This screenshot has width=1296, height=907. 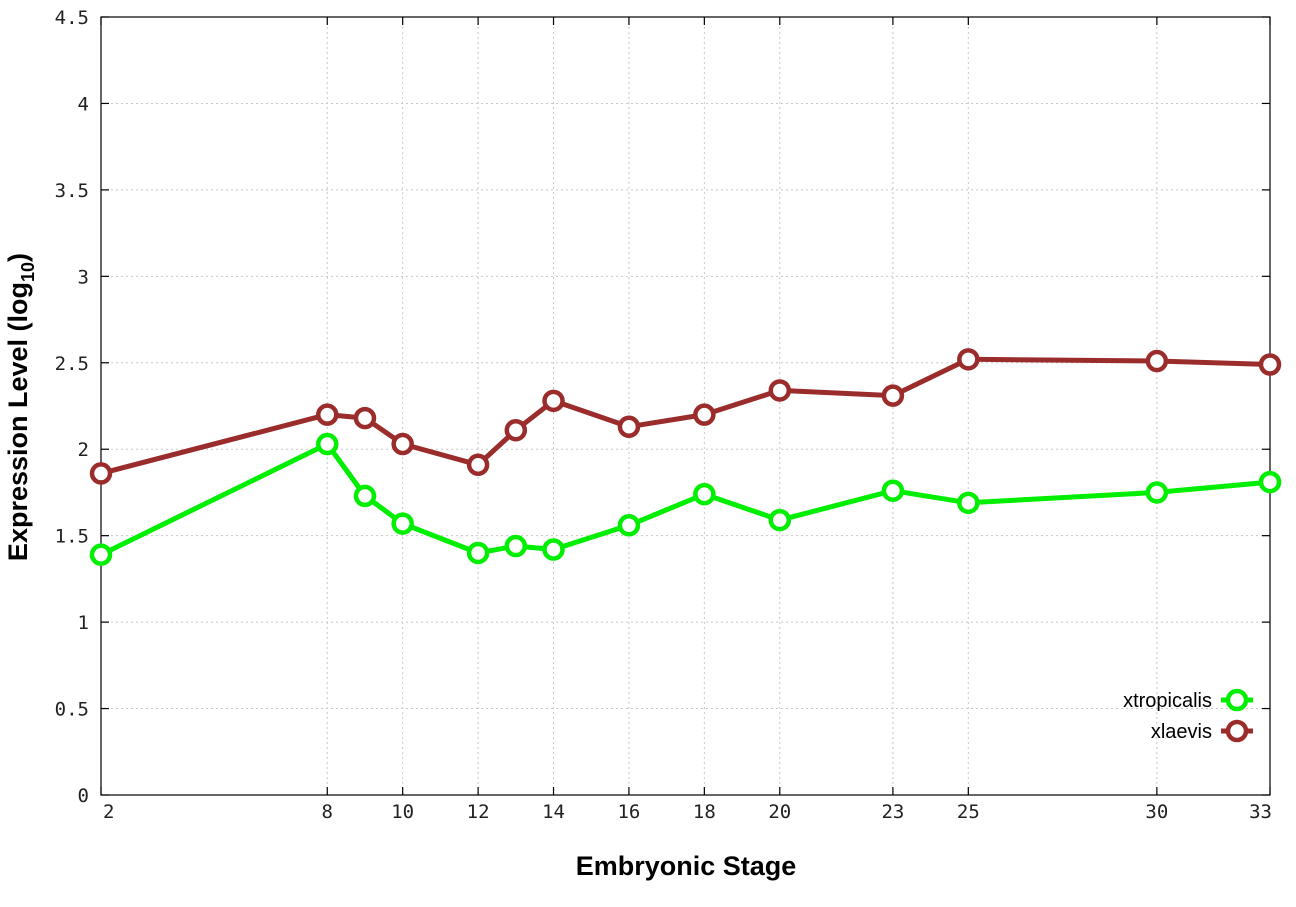 I want to click on x-tick-label: 20, so click(x=779, y=812).